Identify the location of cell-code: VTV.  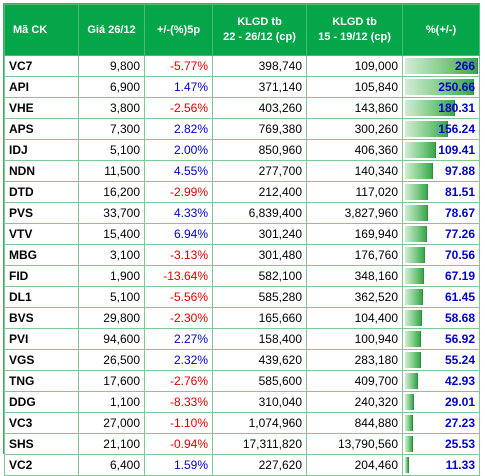
(41, 234).